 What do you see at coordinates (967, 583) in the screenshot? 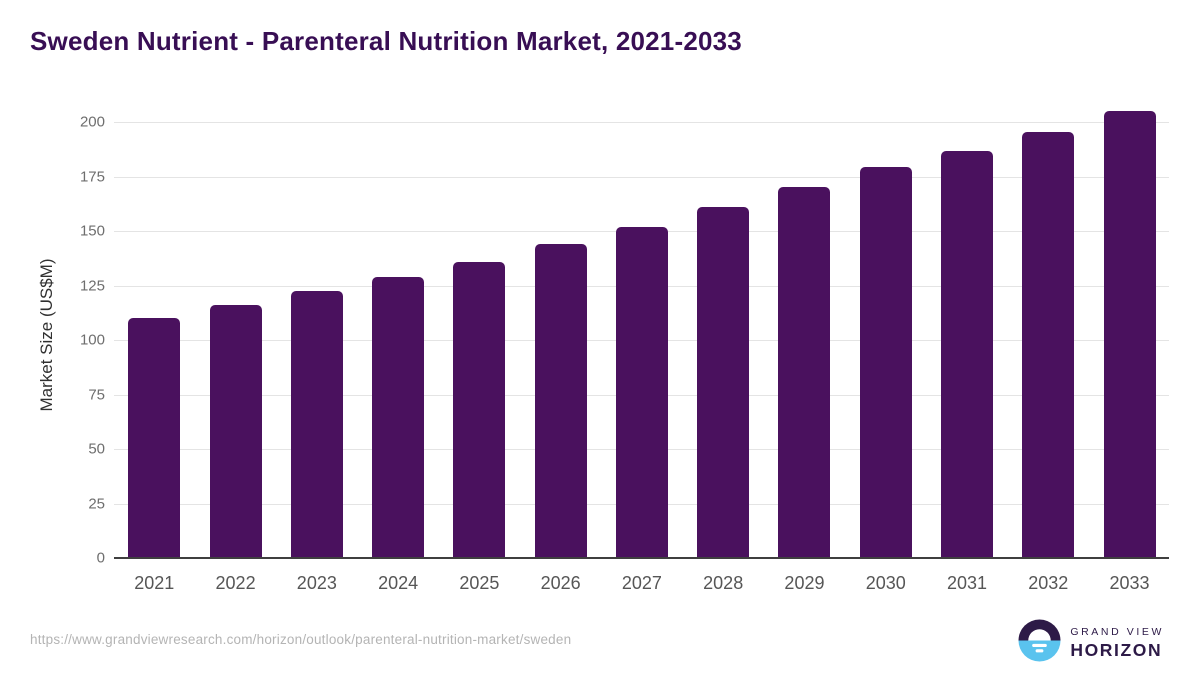
I see `x-tick-label-2031: 2031` at bounding box center [967, 583].